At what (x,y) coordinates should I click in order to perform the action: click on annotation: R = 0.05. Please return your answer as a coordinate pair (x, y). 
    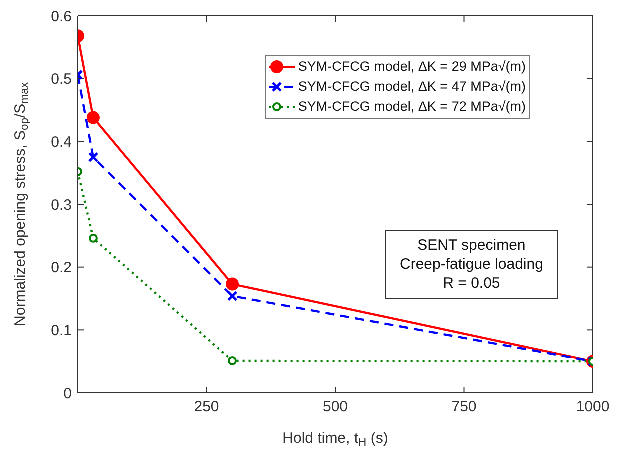
    Looking at the image, I should click on (472, 283).